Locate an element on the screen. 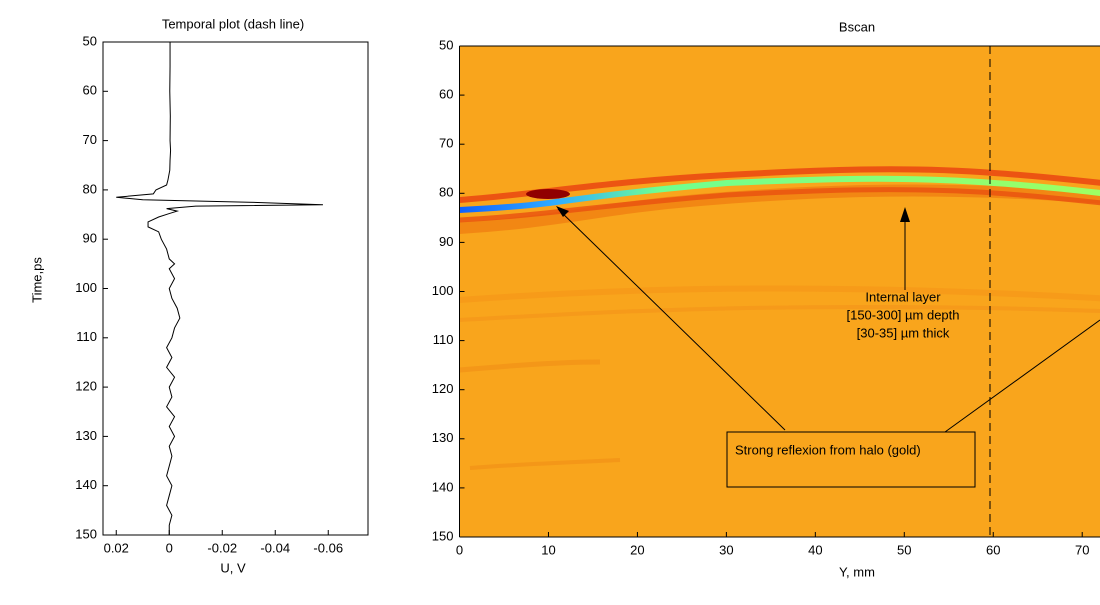 The height and width of the screenshot is (605, 1100). x-tick-label: 70 is located at coordinates (1082, 549).